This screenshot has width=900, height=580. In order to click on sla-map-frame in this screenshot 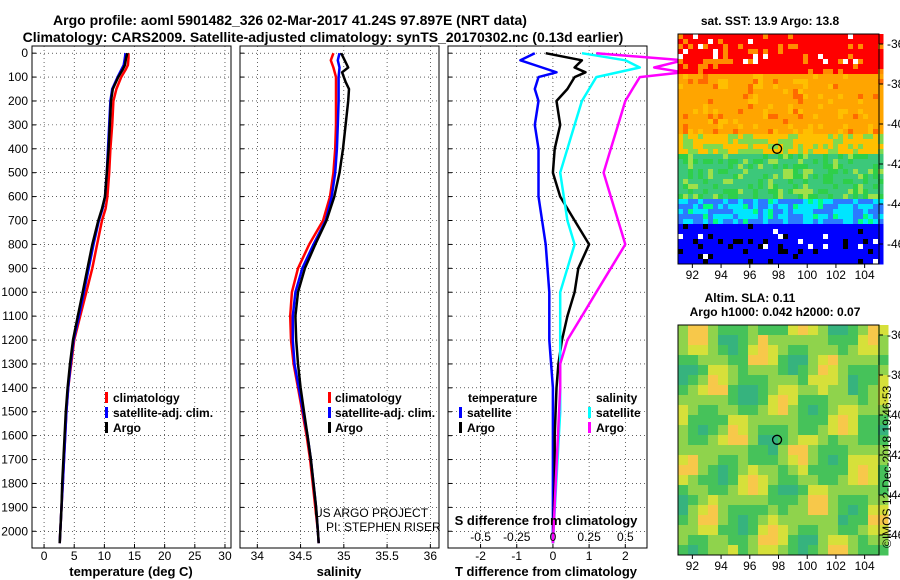, I will do `click(778, 440)`.